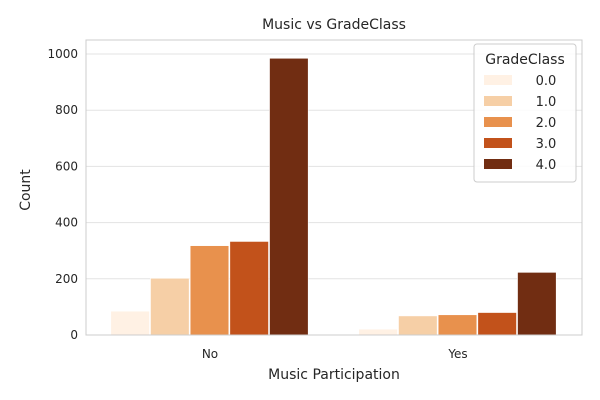 The image size is (600, 400). Describe the element at coordinates (26, 190) in the screenshot. I see `y-axis-label: Count` at that location.